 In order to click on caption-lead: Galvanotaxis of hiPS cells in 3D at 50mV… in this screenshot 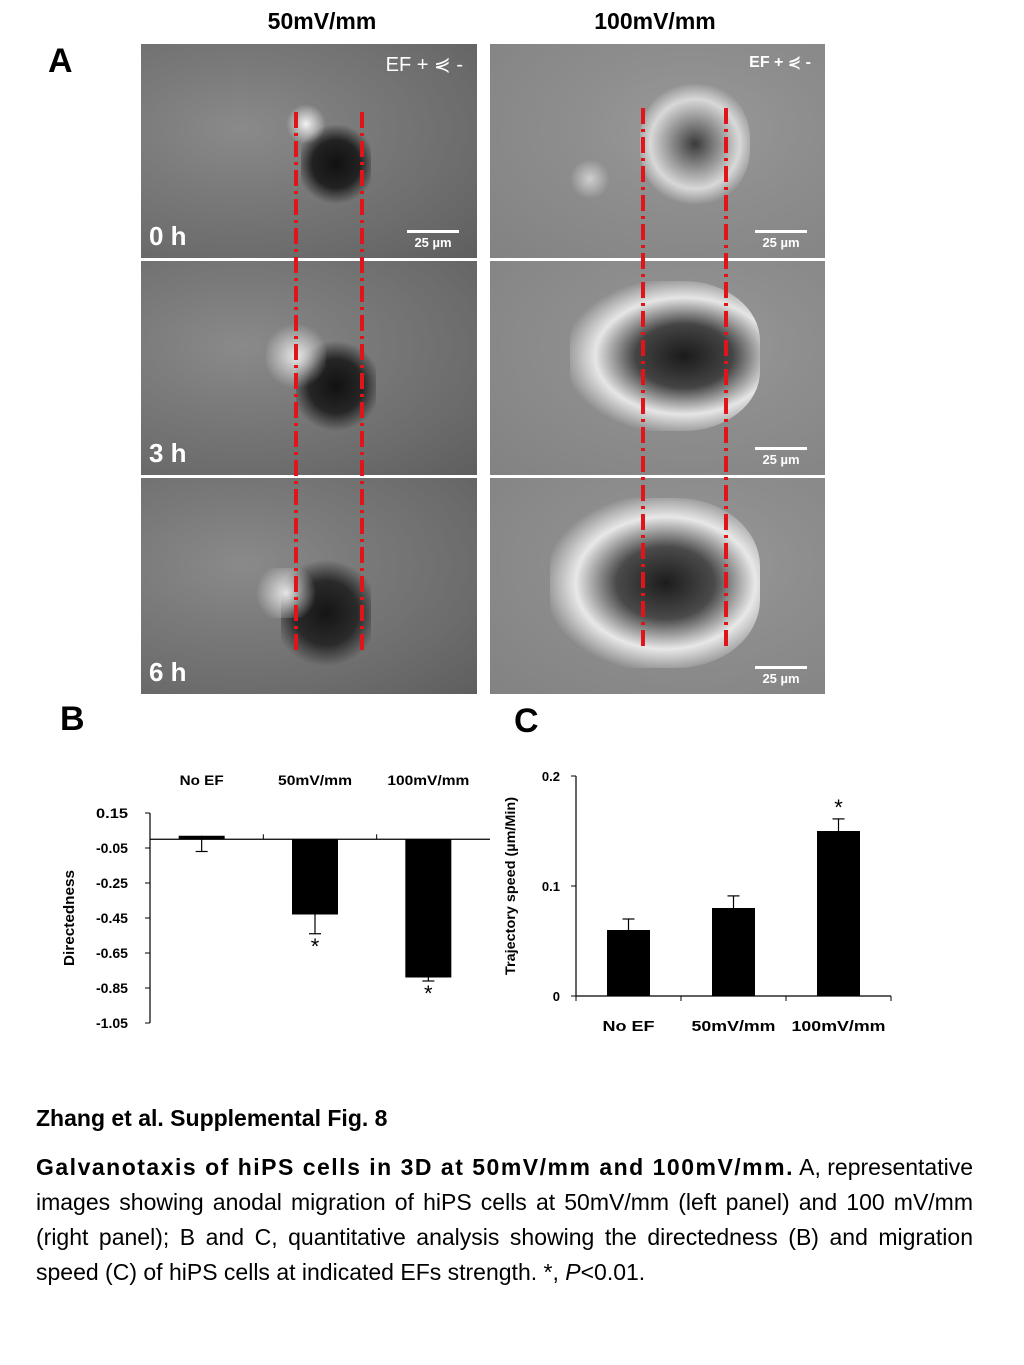, I will do `click(415, 1167)`.